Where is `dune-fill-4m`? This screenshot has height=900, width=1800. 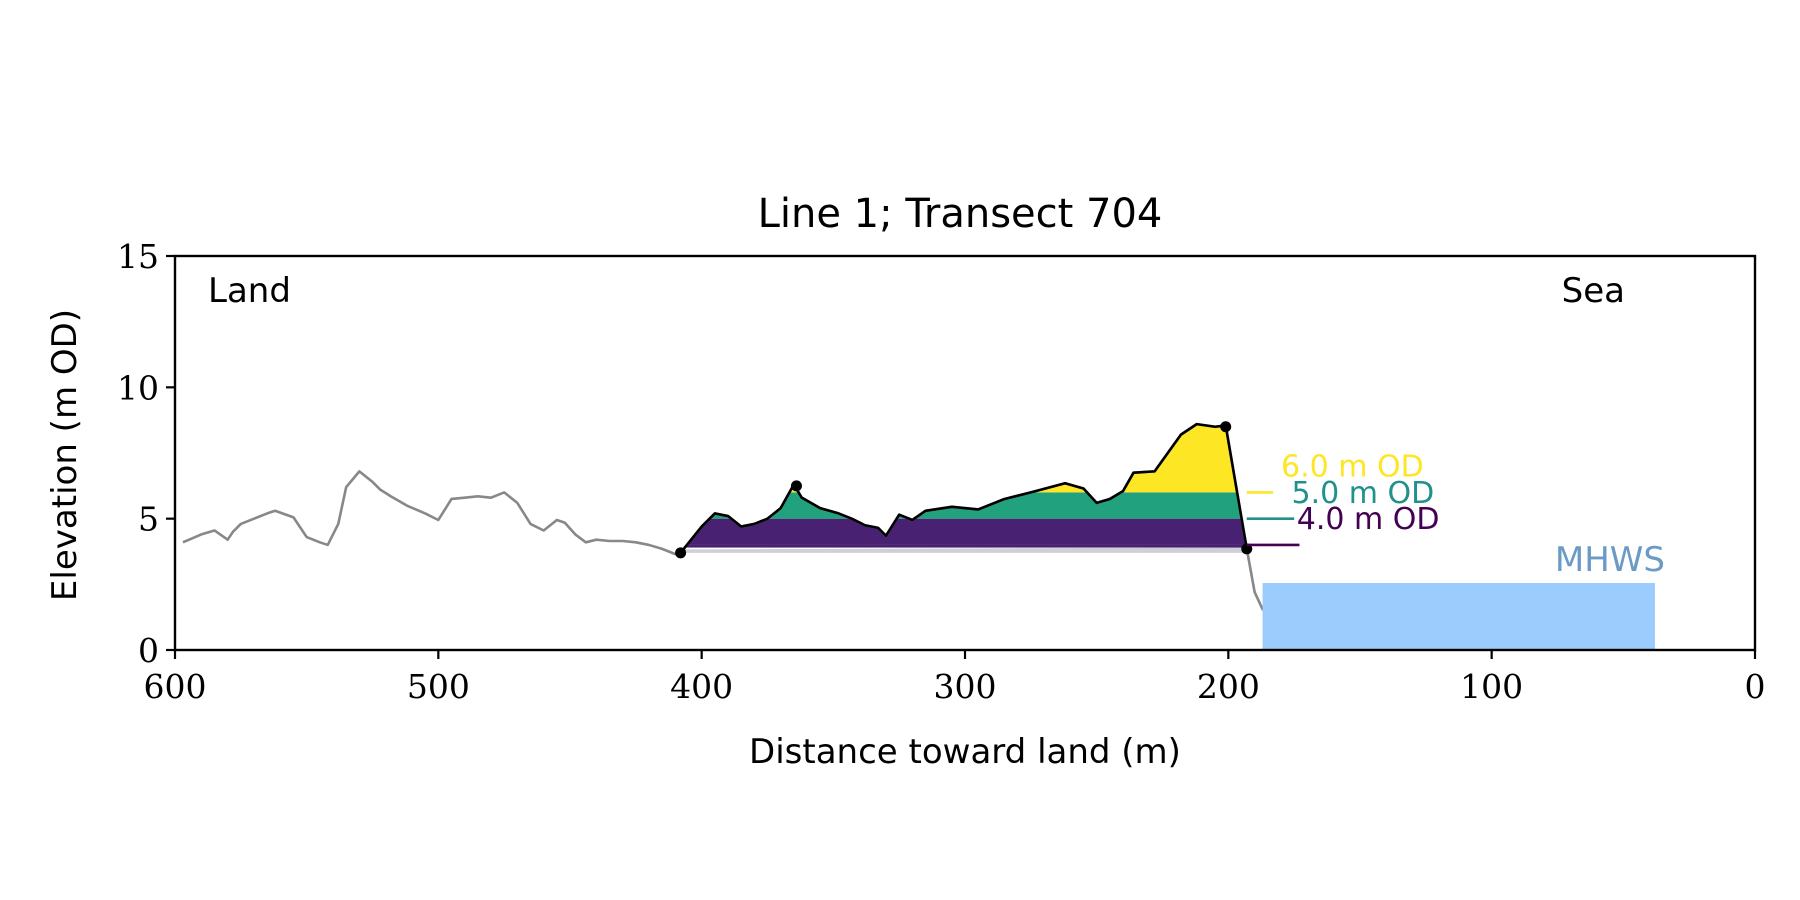
dune-fill-4m is located at coordinates (963, 531).